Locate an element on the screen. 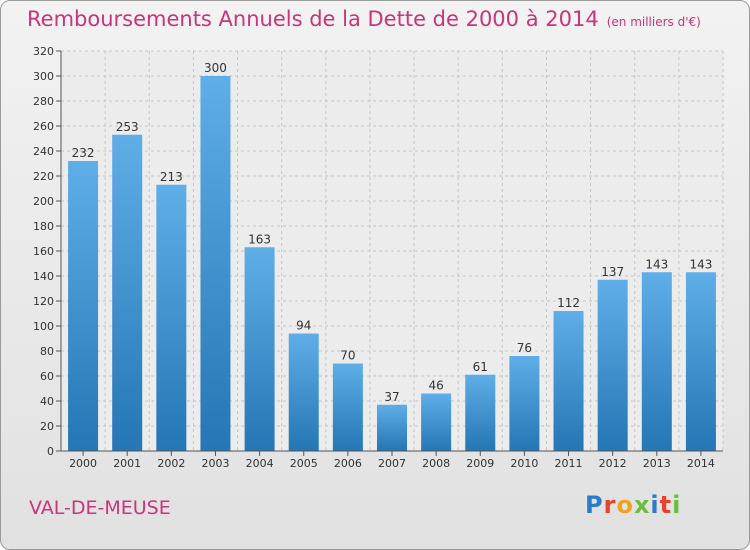 This screenshot has width=750, height=550. y-tick-label: 120 is located at coordinates (43, 301).